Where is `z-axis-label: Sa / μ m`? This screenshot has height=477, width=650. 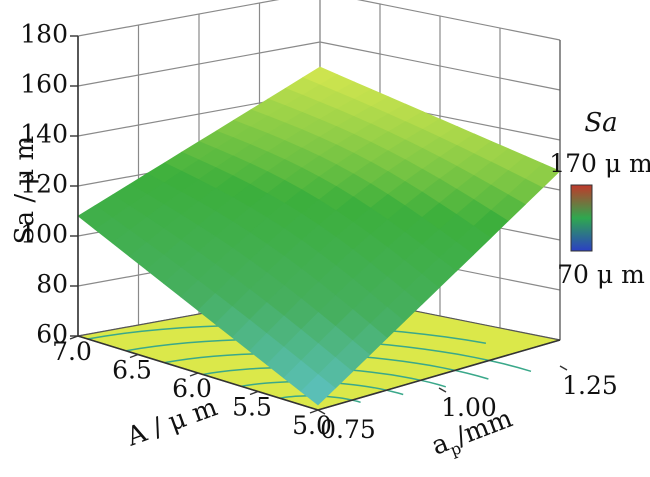
z-axis-label: Sa / μ m is located at coordinates (25, 190).